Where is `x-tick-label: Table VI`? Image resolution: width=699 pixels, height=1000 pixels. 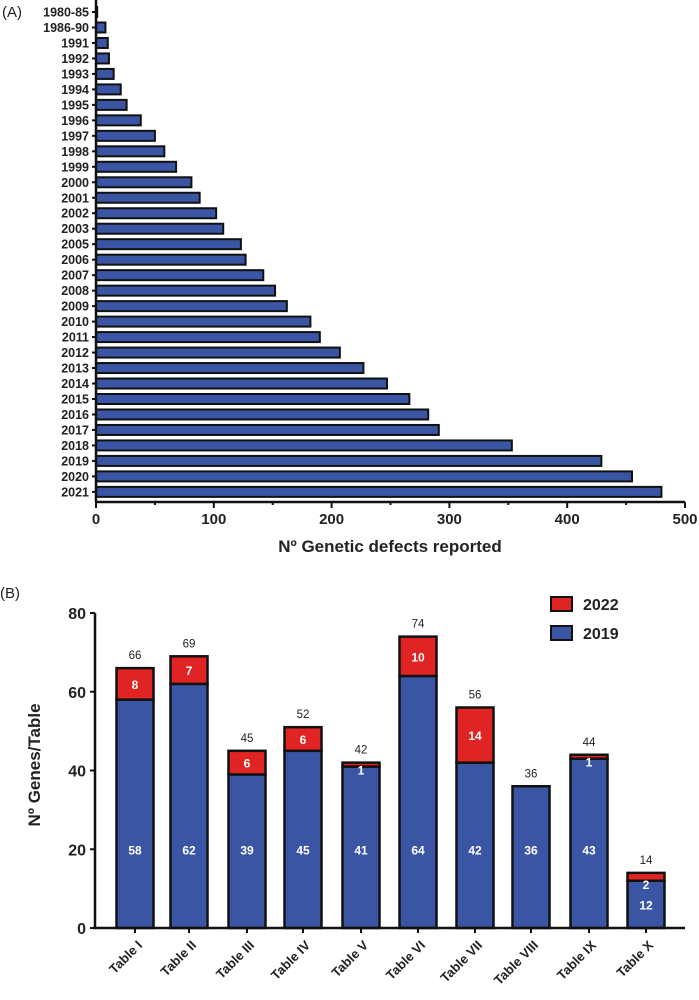
x-tick-label: Table VI is located at coordinates (405, 960).